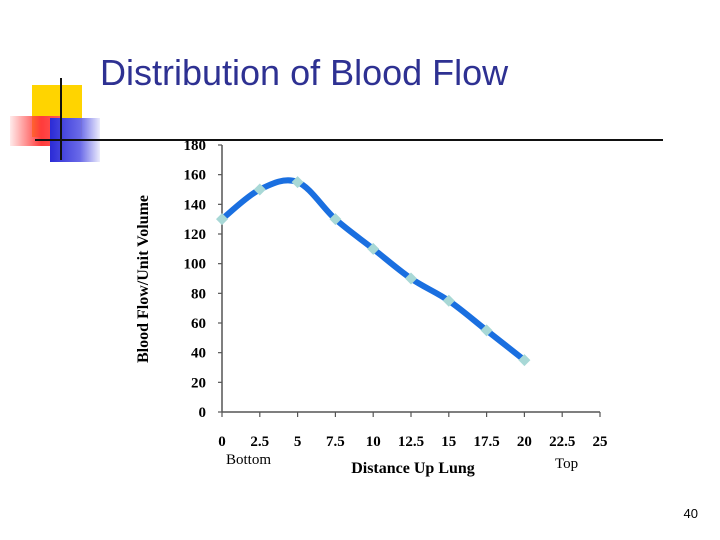 This screenshot has height=540, width=720. What do you see at coordinates (198, 354) in the screenshot?
I see `y-tick-label: 40` at bounding box center [198, 354].